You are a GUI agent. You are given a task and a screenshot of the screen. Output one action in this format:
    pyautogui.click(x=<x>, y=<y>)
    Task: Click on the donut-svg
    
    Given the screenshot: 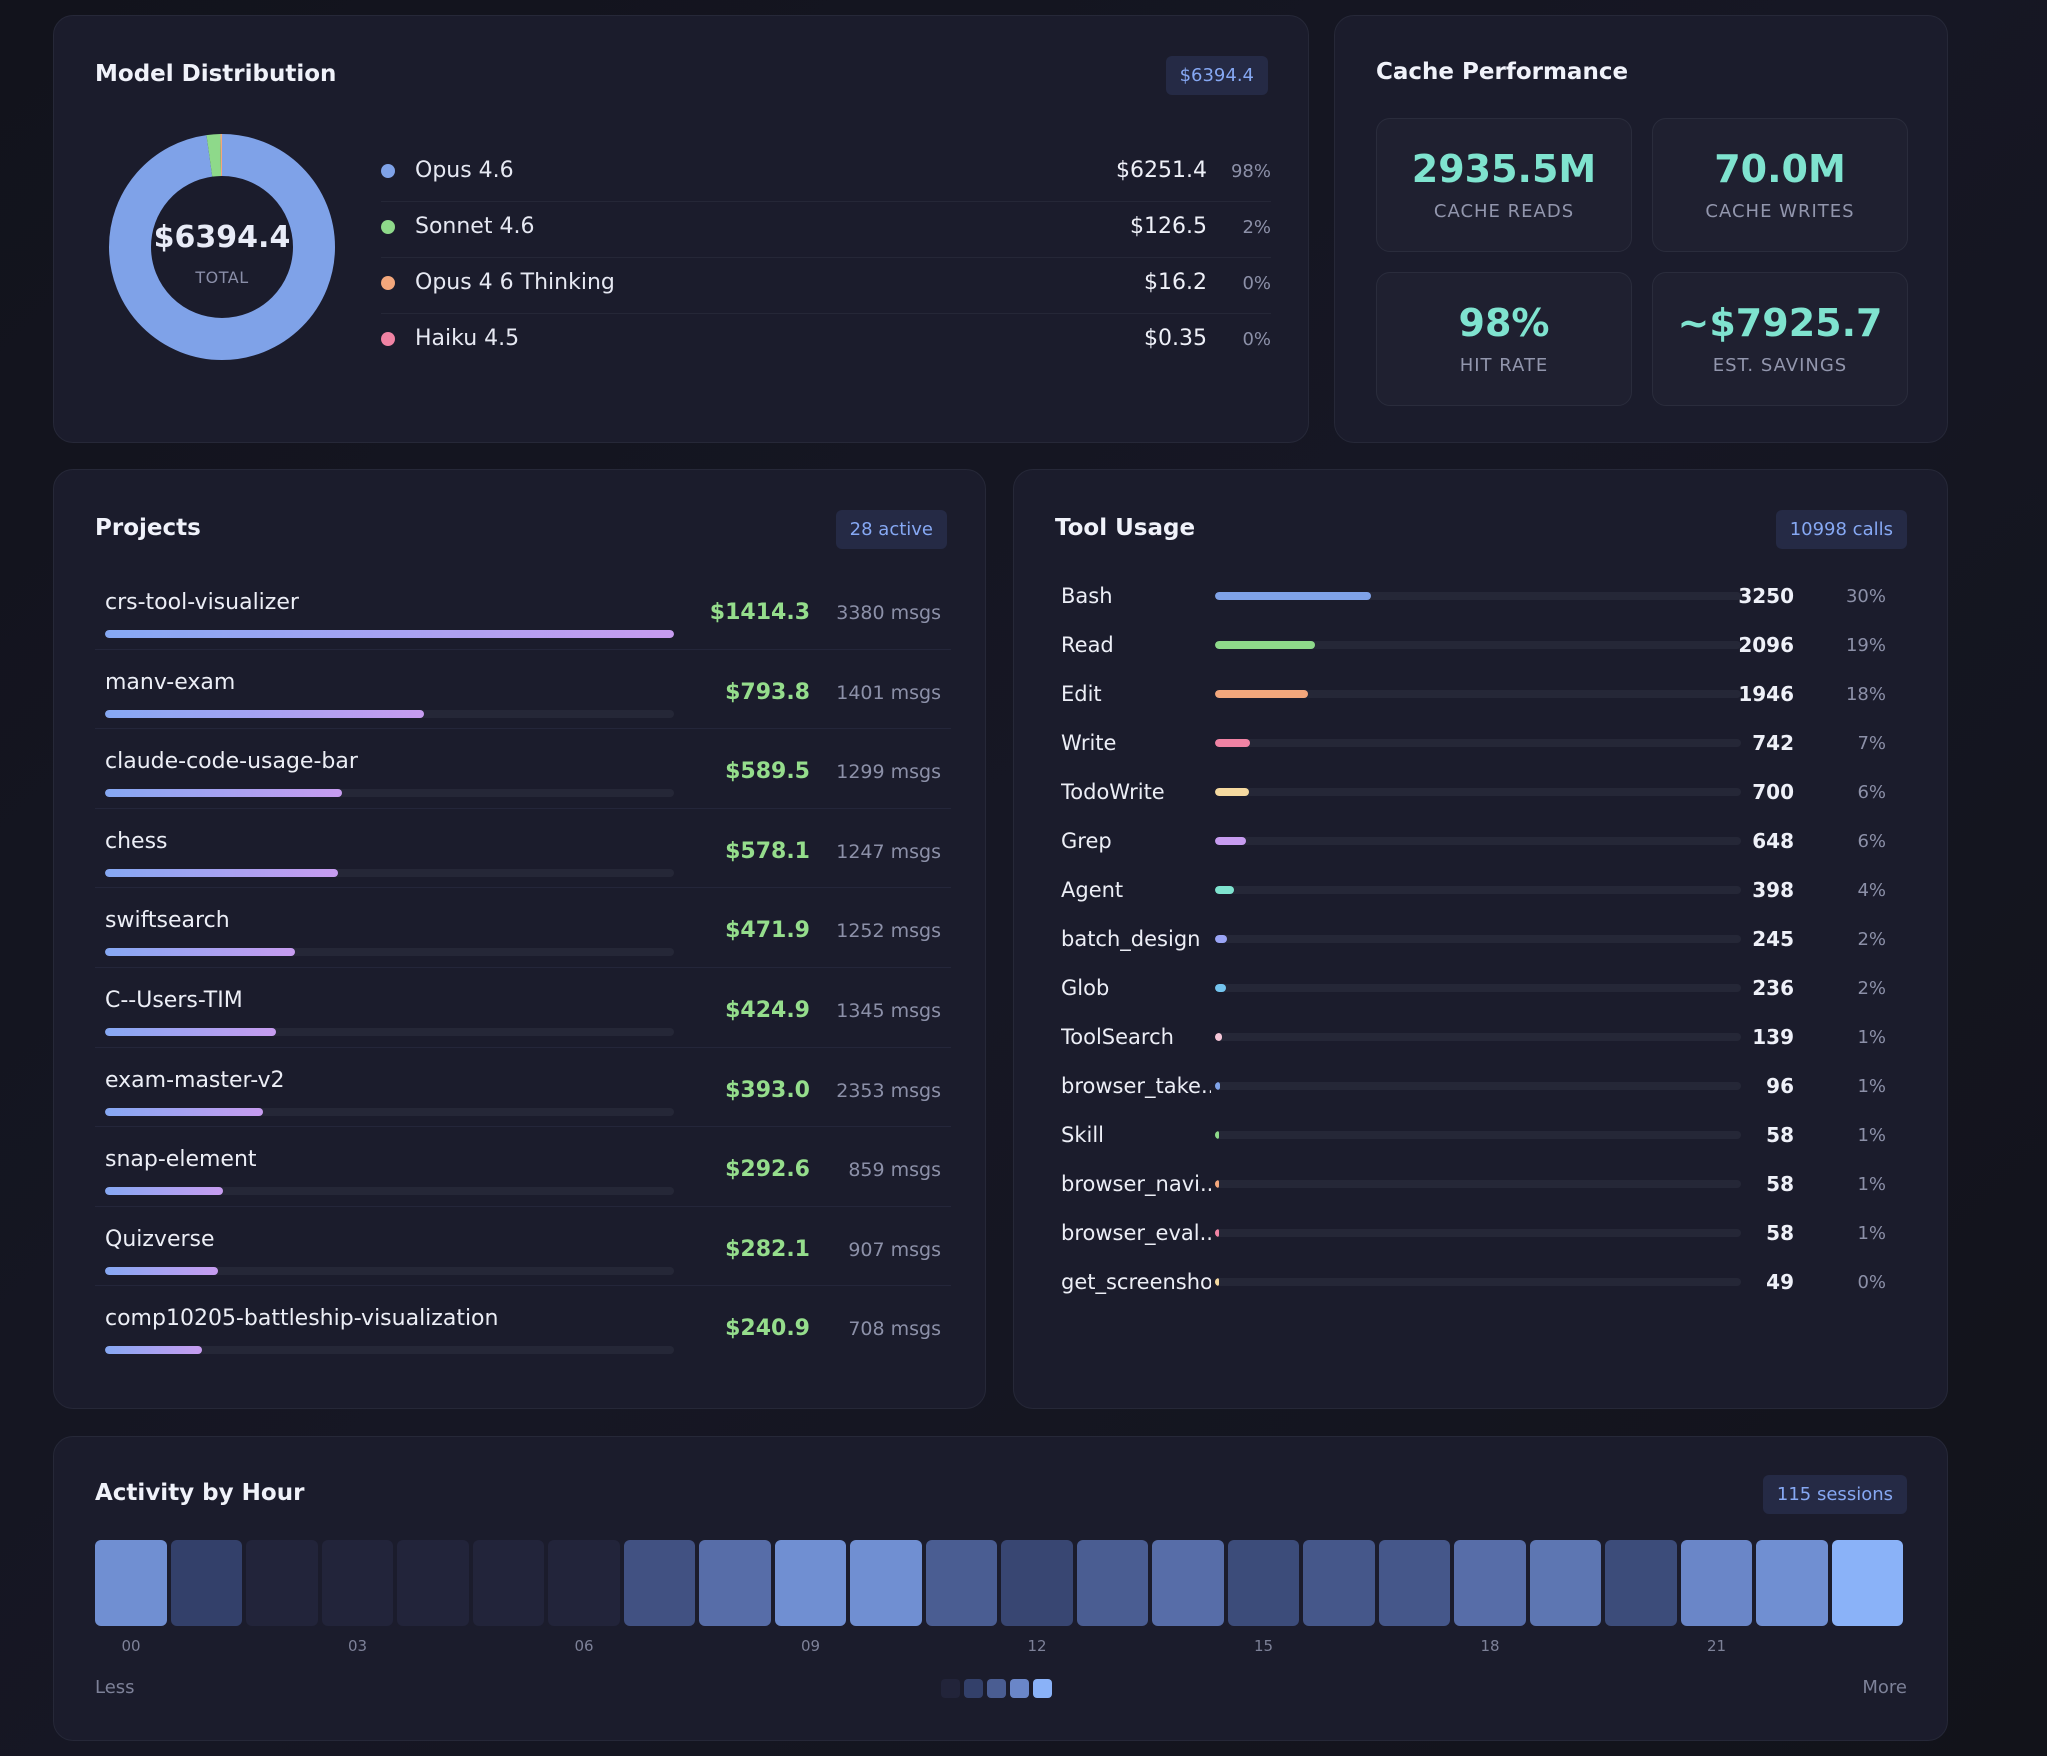 What is the action you would take?
    pyautogui.click(x=222, y=247)
    